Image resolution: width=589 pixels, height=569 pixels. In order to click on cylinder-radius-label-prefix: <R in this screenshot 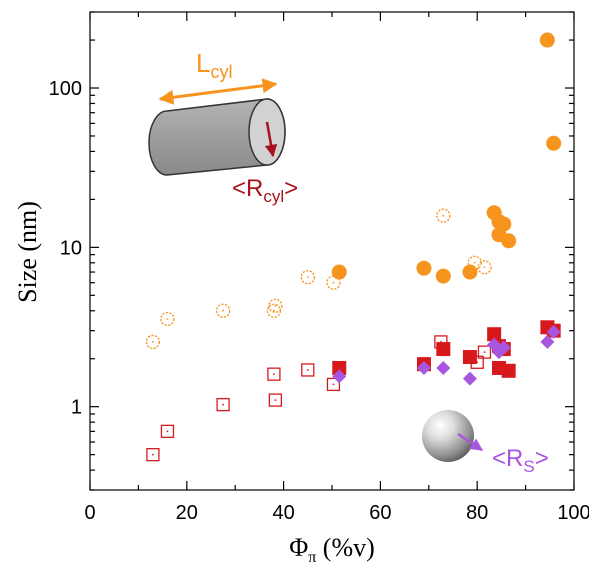, I will do `click(247, 188)`.